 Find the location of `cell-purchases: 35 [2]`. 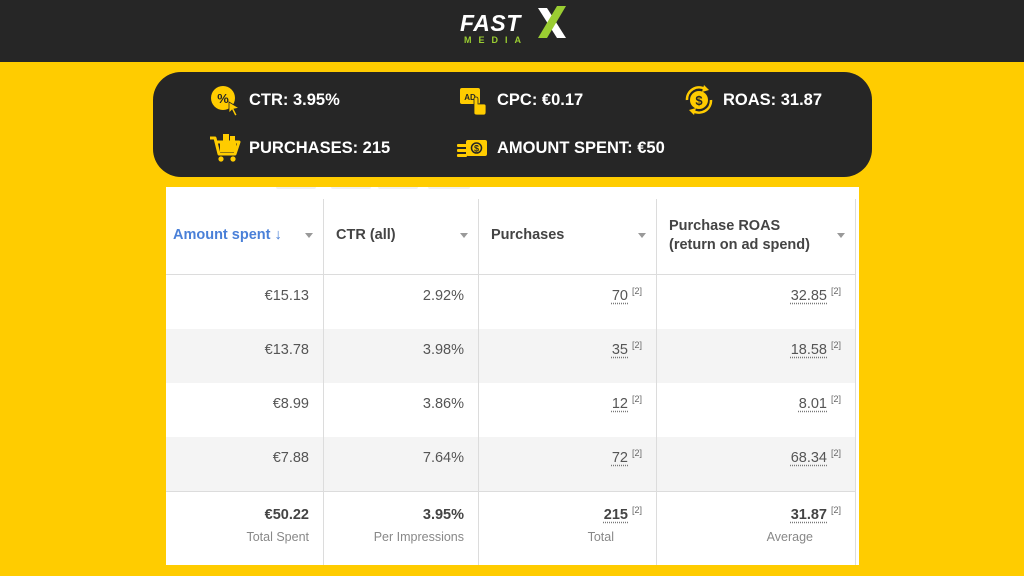

cell-purchases: 35 [2] is located at coordinates (568, 356).